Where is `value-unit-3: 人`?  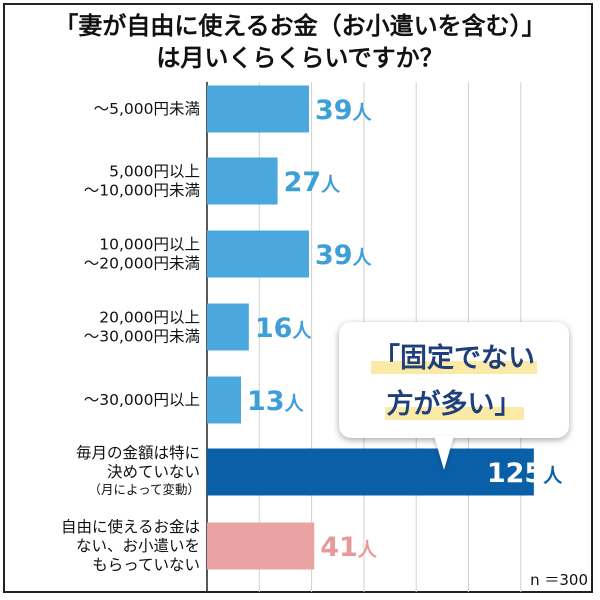
value-unit-3: 人 is located at coordinates (363, 258).